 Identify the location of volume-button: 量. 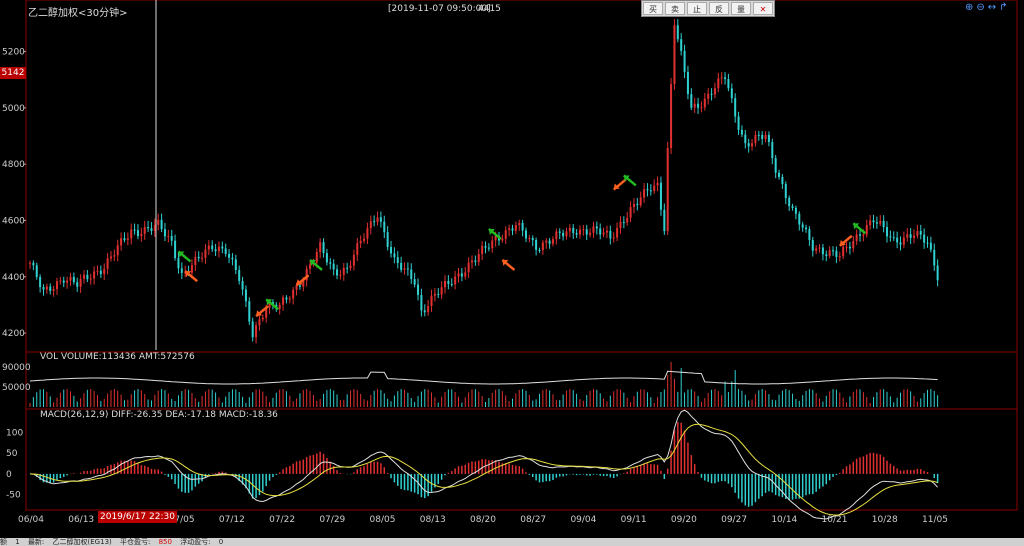
(741, 8).